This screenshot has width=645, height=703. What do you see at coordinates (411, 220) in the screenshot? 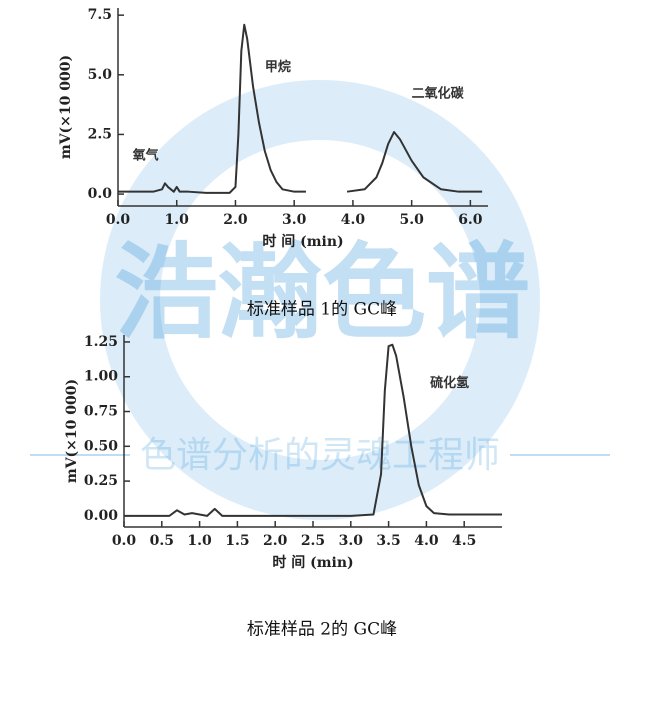
I see `x-tick-label: 5.0` at bounding box center [411, 220].